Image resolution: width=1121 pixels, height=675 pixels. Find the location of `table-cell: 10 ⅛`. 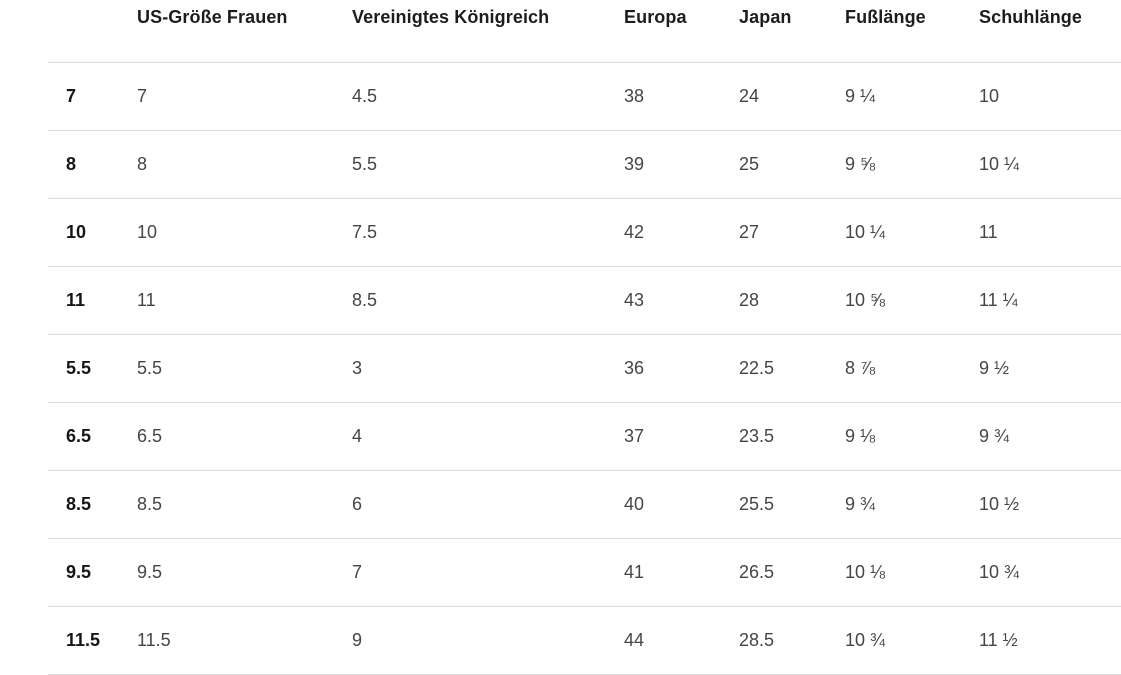

table-cell: 10 ⅛ is located at coordinates (865, 572).